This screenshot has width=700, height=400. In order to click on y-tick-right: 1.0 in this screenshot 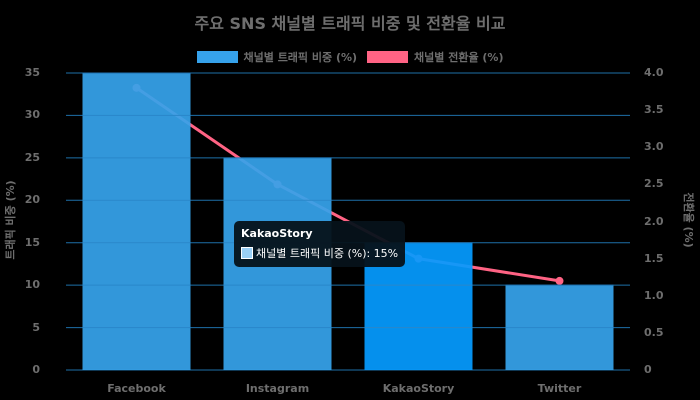, I will do `click(654, 295)`.